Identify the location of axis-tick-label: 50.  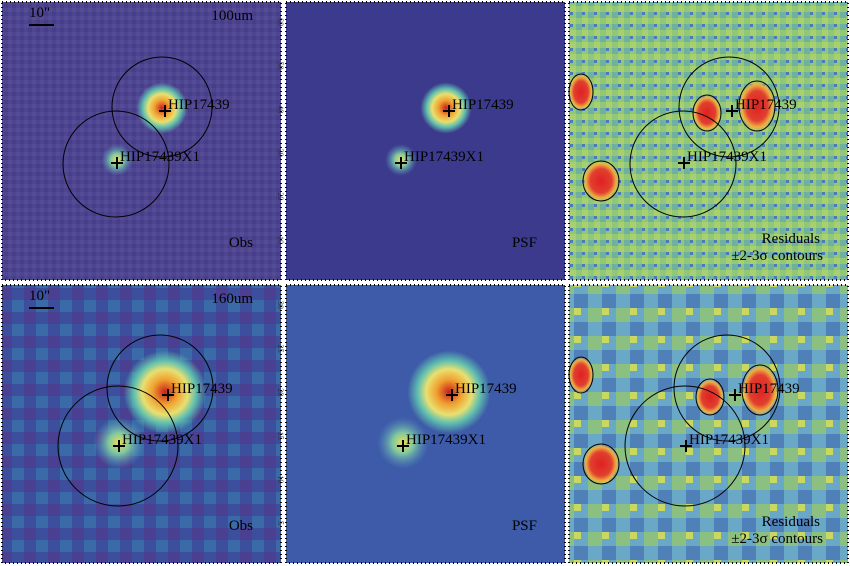
(280, 66).